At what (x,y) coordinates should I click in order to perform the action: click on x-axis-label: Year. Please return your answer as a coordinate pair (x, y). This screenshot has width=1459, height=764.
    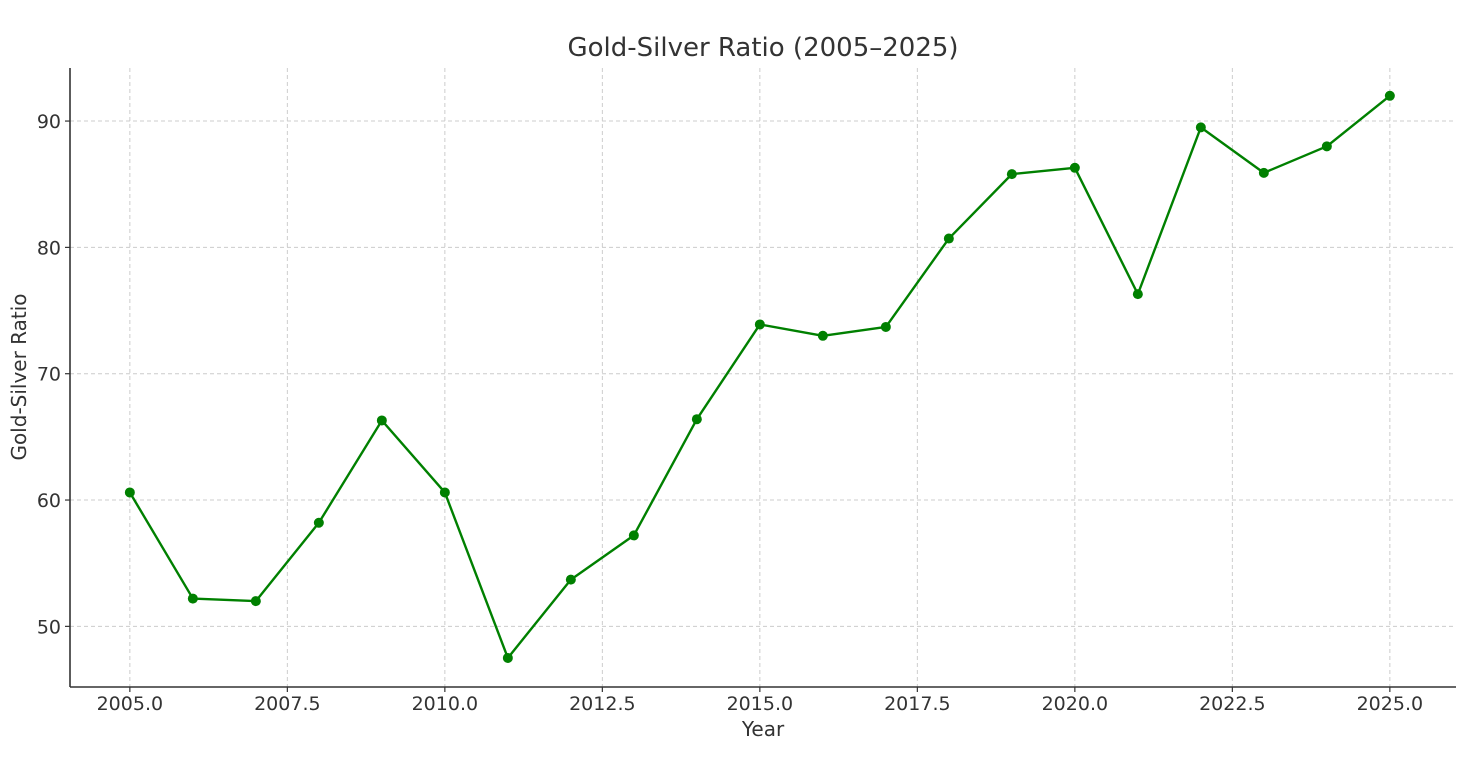
    Looking at the image, I should click on (763, 729).